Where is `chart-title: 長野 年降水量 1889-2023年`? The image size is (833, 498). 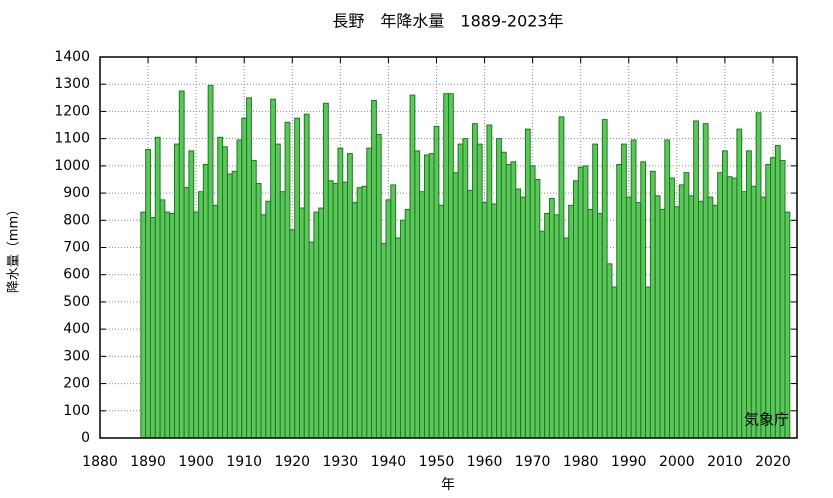
chart-title: 長野 年降水量 1889-2023年 is located at coordinates (447, 21).